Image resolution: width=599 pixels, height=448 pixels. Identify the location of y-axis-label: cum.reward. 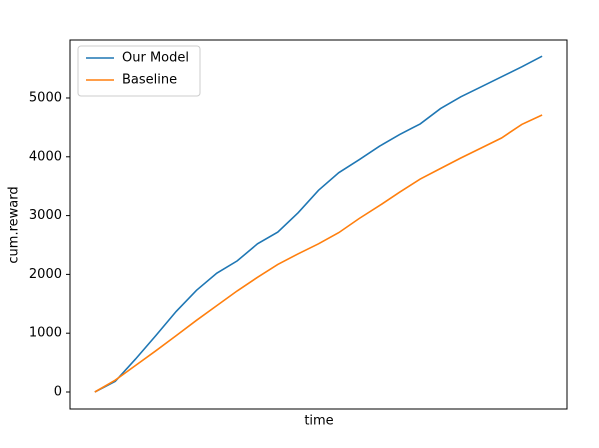
(14, 224).